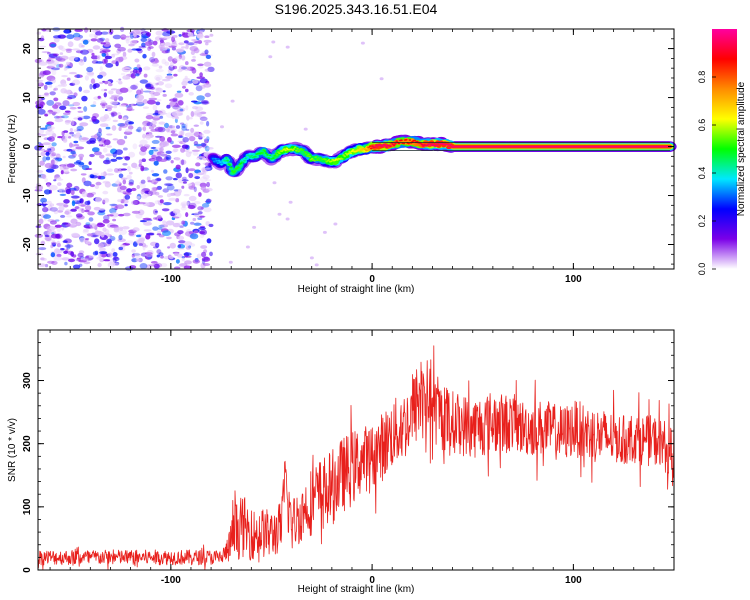  Describe the element at coordinates (702, 269) in the screenshot. I see `colorbar-tick-label: 0.0` at that location.